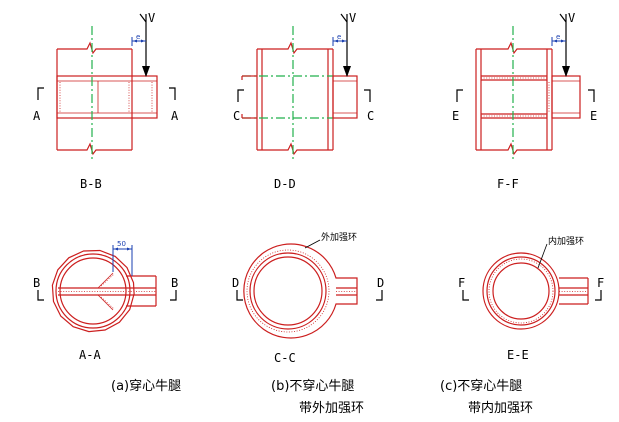 The width and height of the screenshot is (619, 422). I want to click on column-outer, so click(93, 291).